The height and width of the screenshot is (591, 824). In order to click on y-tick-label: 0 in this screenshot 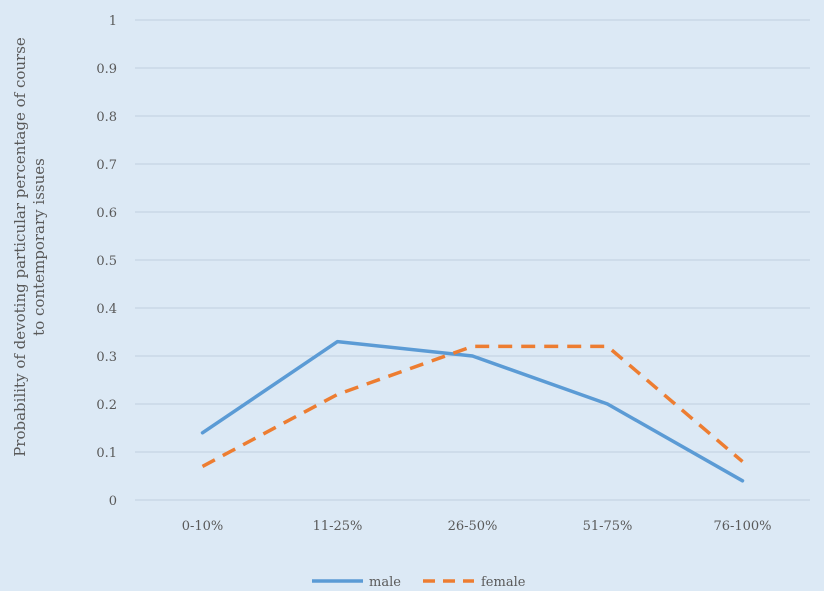, I will do `click(113, 501)`.